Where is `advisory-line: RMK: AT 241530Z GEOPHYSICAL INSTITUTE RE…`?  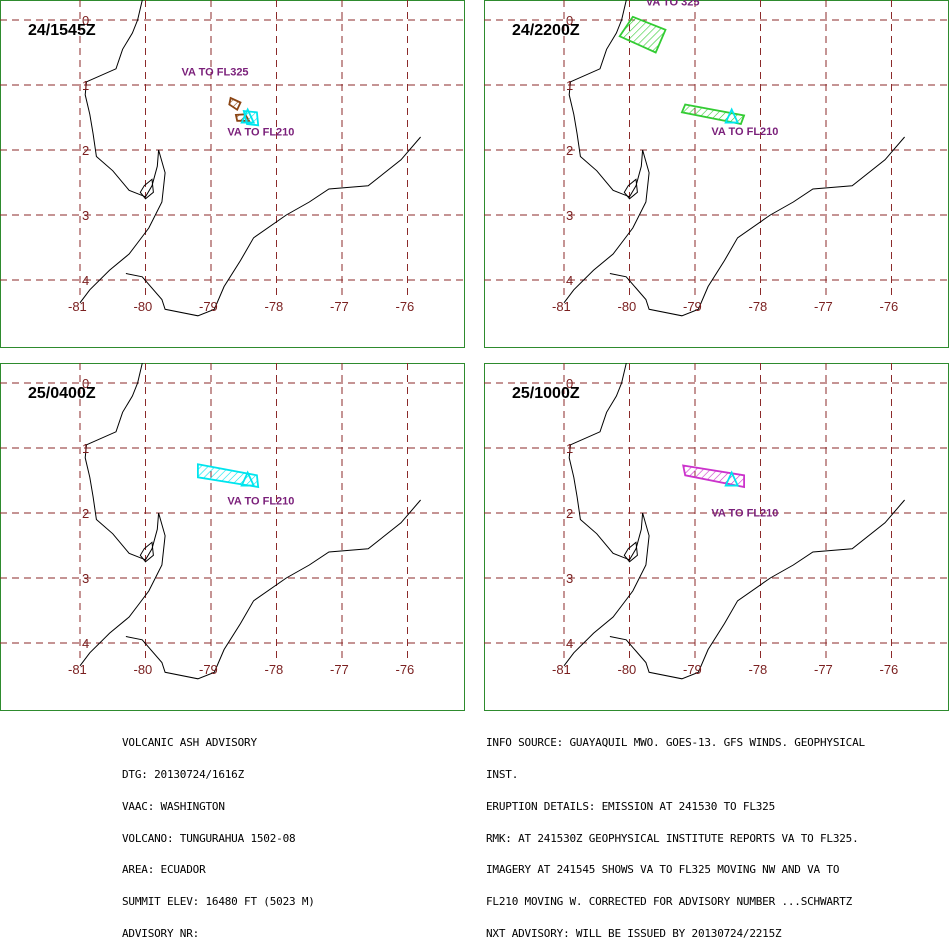 advisory-line: RMK: AT 241530Z GEOPHYSICAL INSTITUTE RE… is located at coordinates (672, 838).